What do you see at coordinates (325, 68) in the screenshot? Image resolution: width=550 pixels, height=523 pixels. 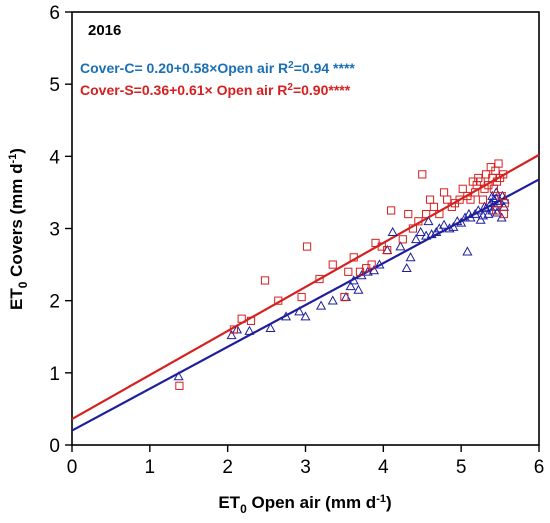 I see `annotation-text: =0.94 ****` at bounding box center [325, 68].